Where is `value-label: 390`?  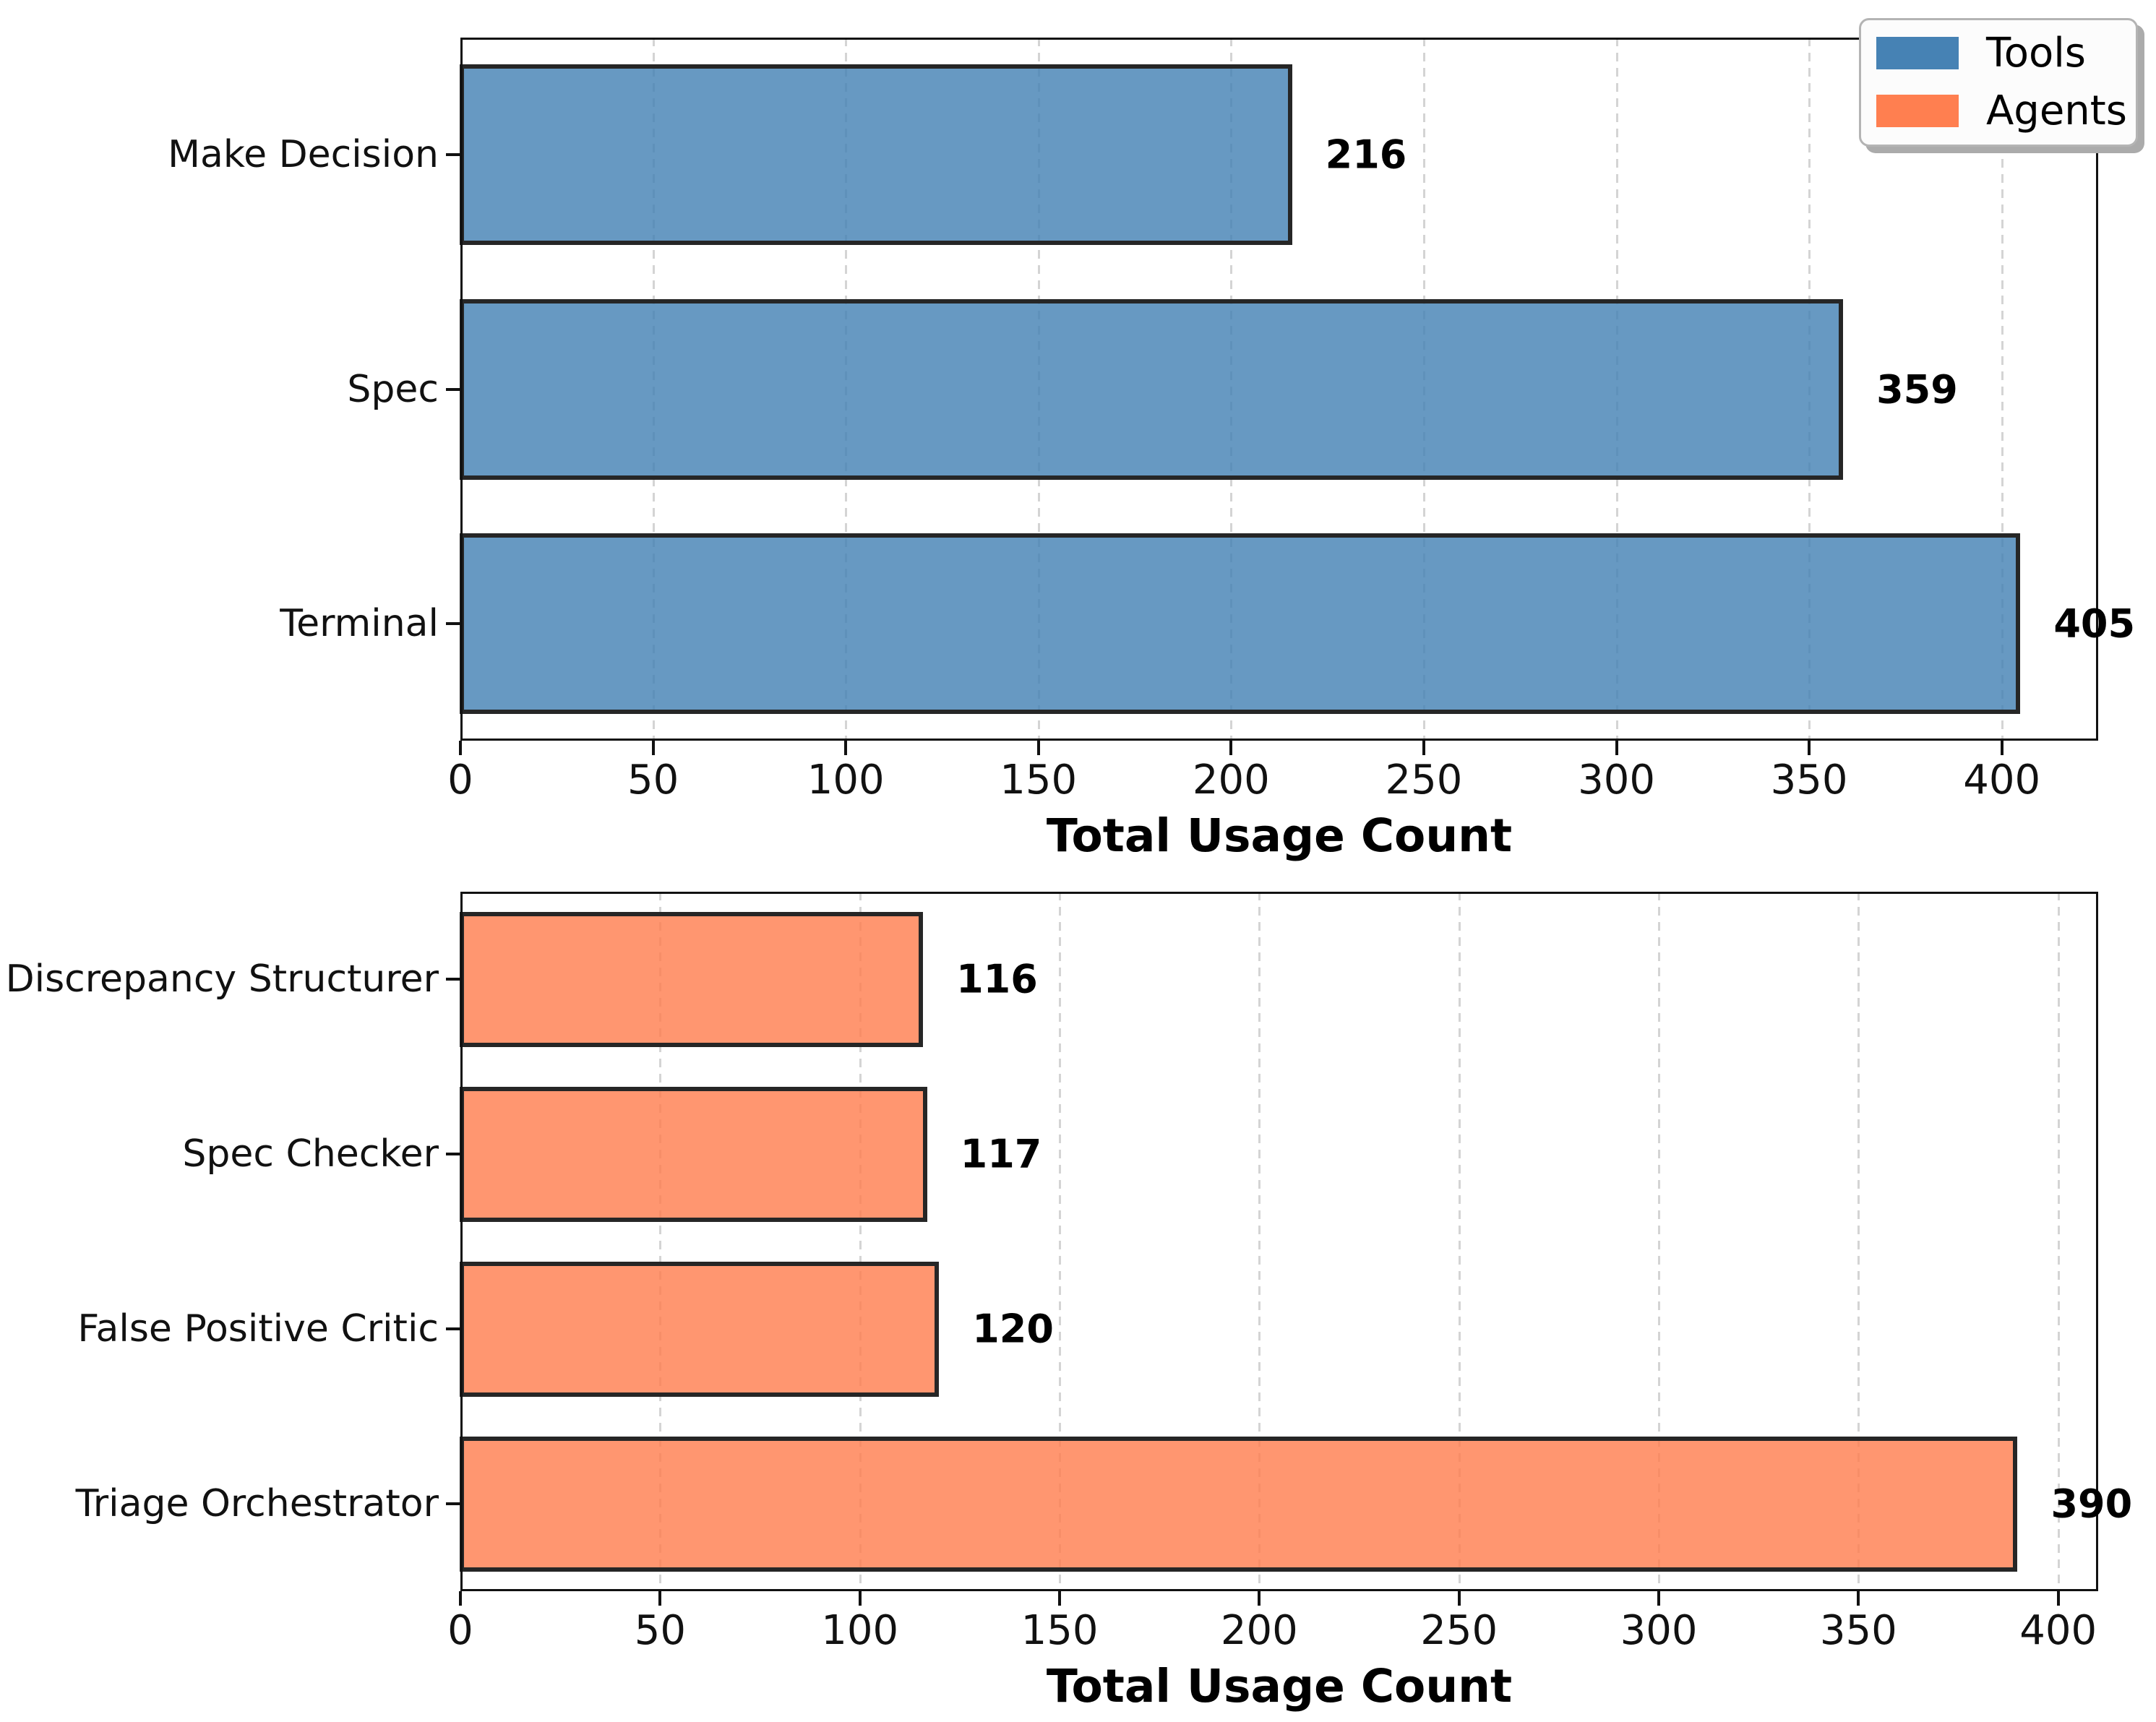 value-label: 390 is located at coordinates (2092, 1504).